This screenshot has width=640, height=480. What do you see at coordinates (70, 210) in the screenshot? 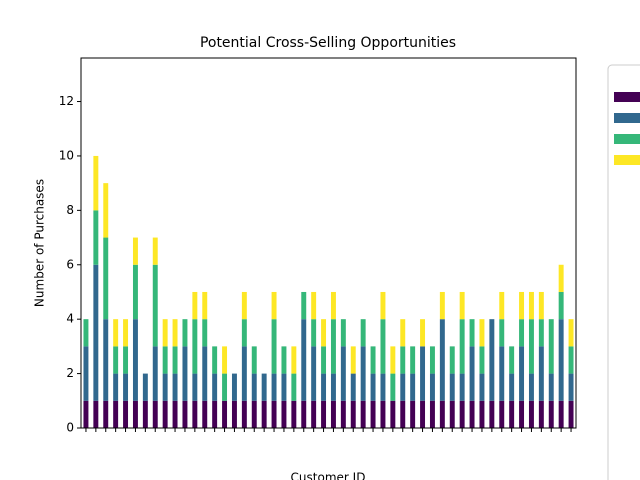
I see `y-tick-label: 8` at bounding box center [70, 210].